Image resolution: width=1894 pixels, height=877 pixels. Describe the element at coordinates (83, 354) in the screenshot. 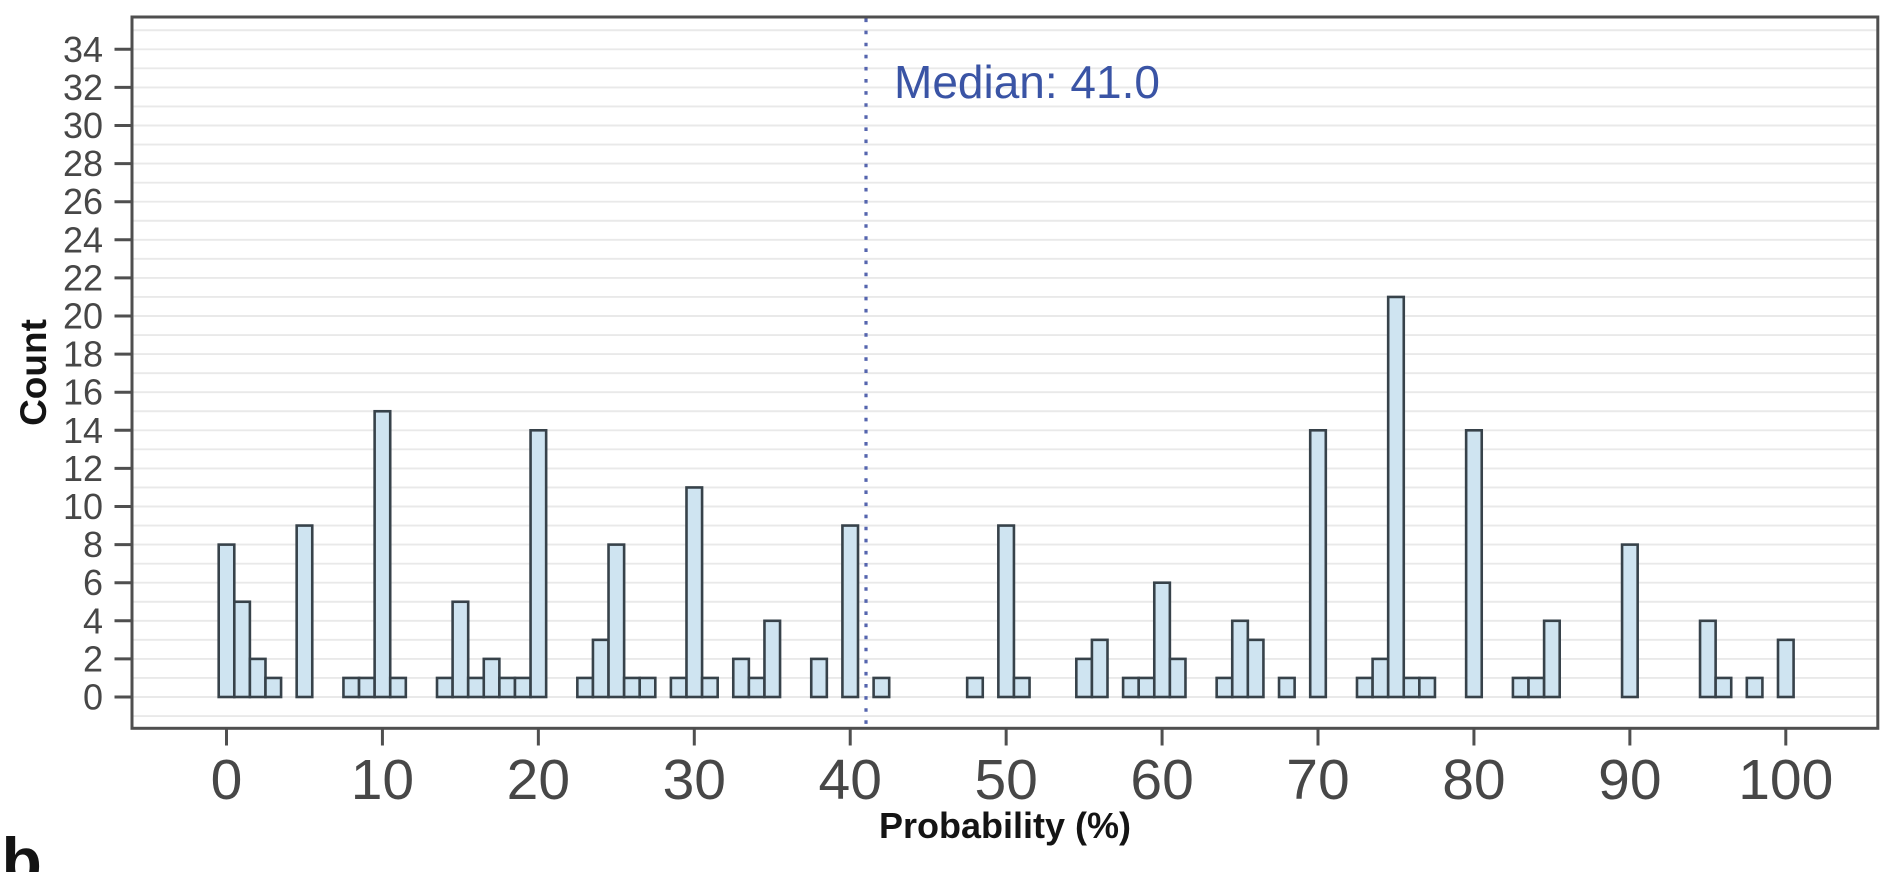

I see `svg-text: 18` at that location.